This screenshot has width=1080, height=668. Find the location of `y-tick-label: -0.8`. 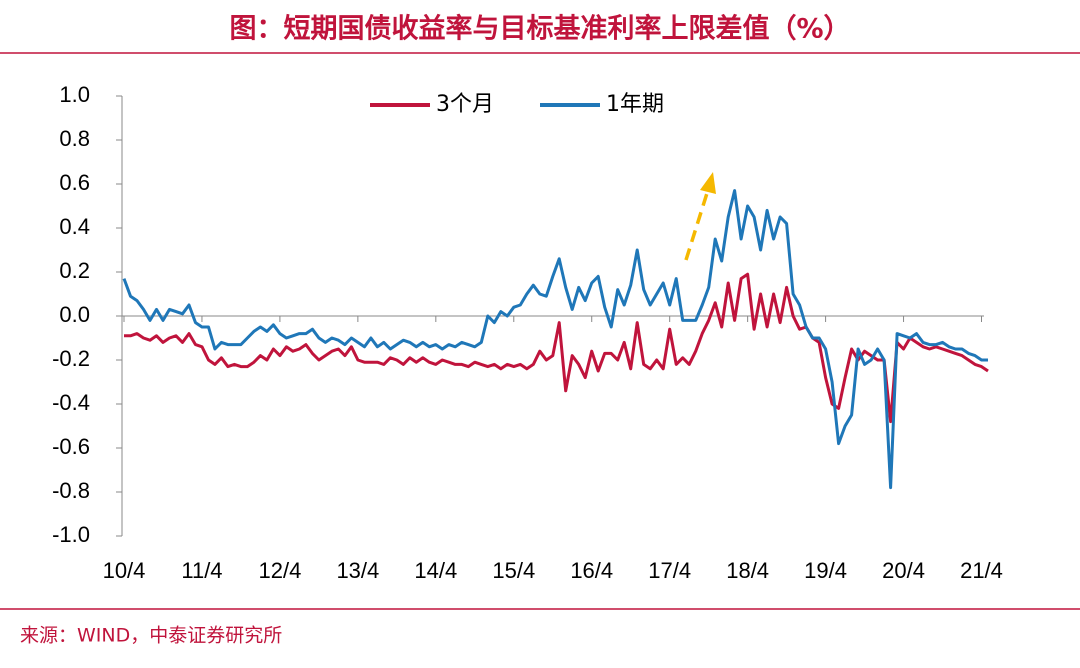

y-tick-label: -0.8 is located at coordinates (71, 490).